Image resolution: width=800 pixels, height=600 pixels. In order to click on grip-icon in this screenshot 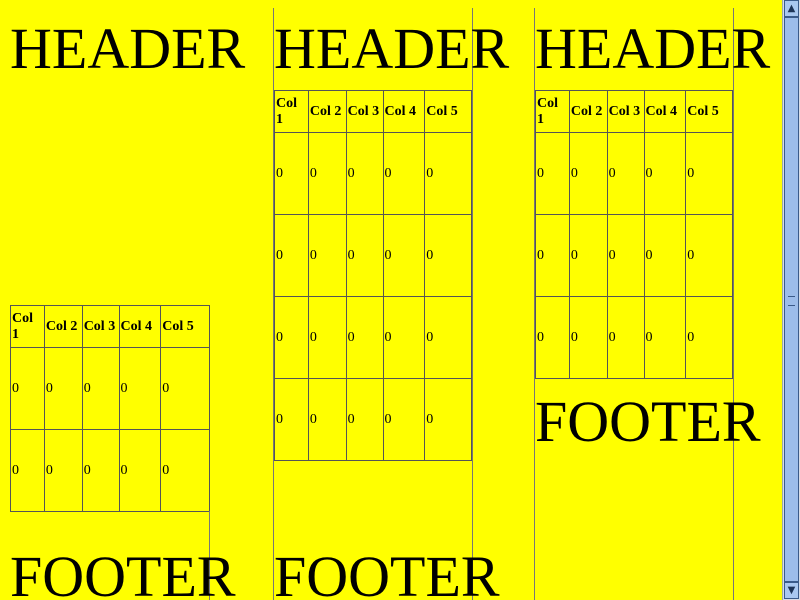, I will do `click(791, 301)`.